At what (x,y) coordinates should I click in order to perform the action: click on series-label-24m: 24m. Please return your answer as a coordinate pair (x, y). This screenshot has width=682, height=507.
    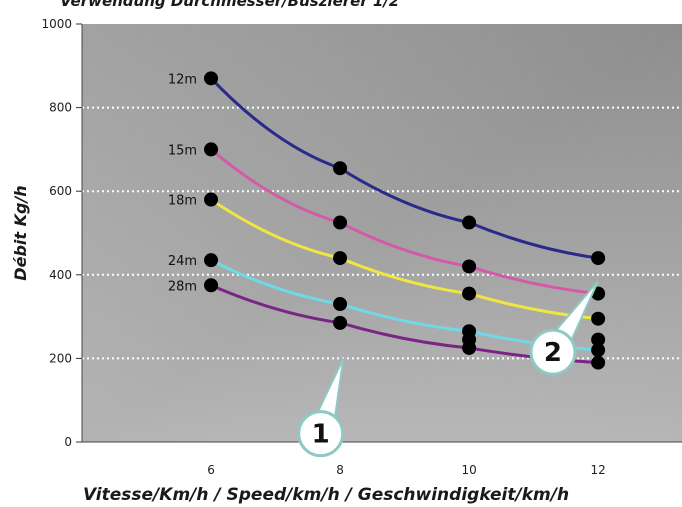
    Looking at the image, I should click on (182, 261).